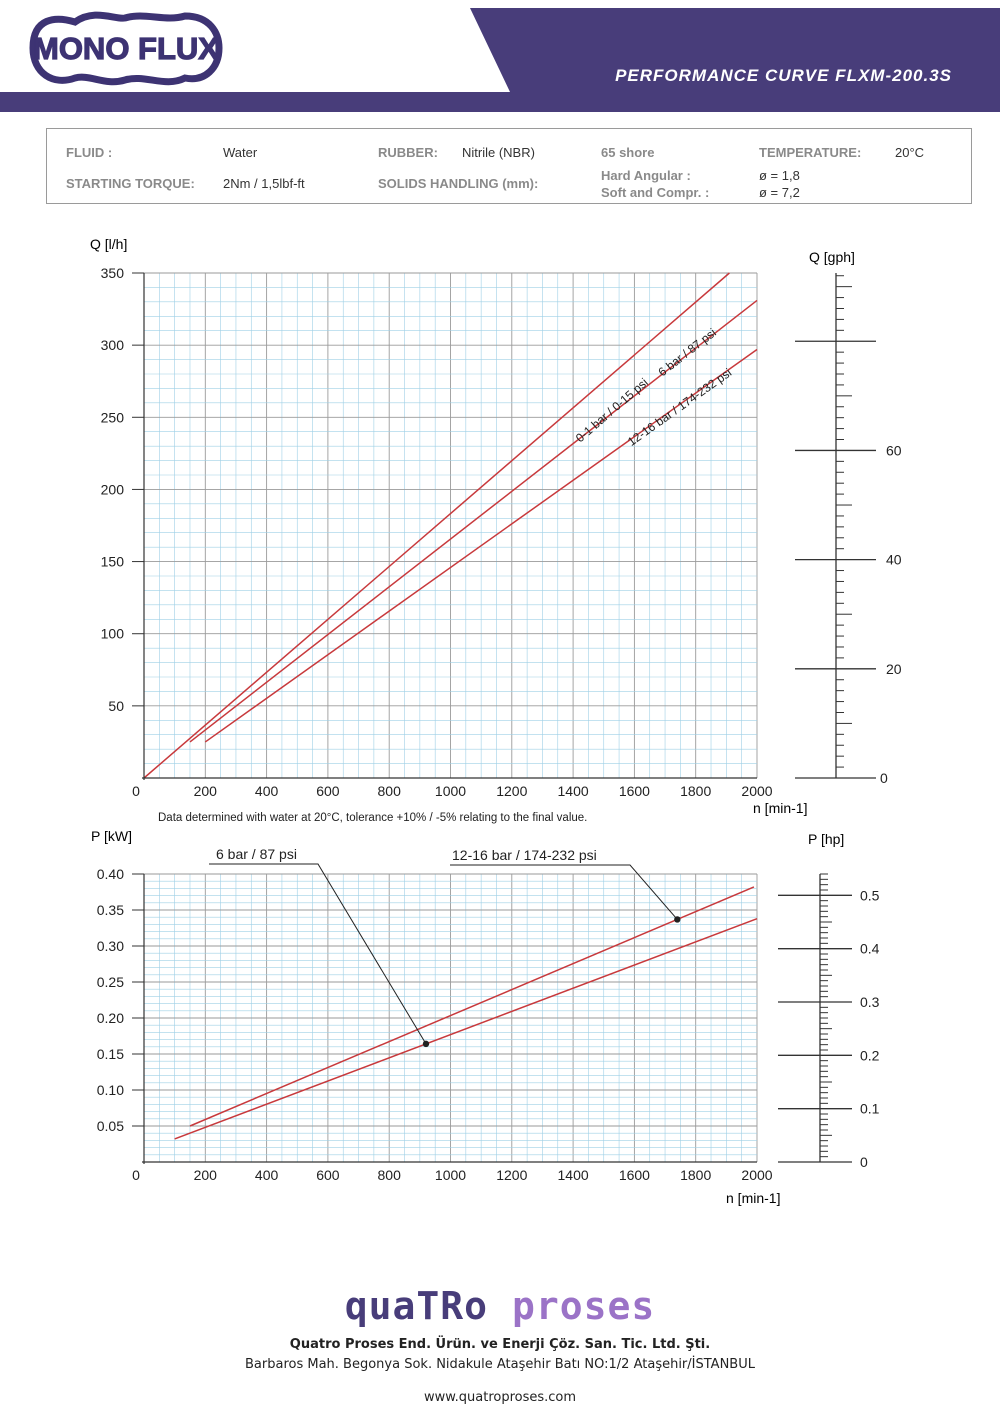 This screenshot has width=1000, height=1415. I want to click on secondary-tick-label: 40, so click(894, 560).